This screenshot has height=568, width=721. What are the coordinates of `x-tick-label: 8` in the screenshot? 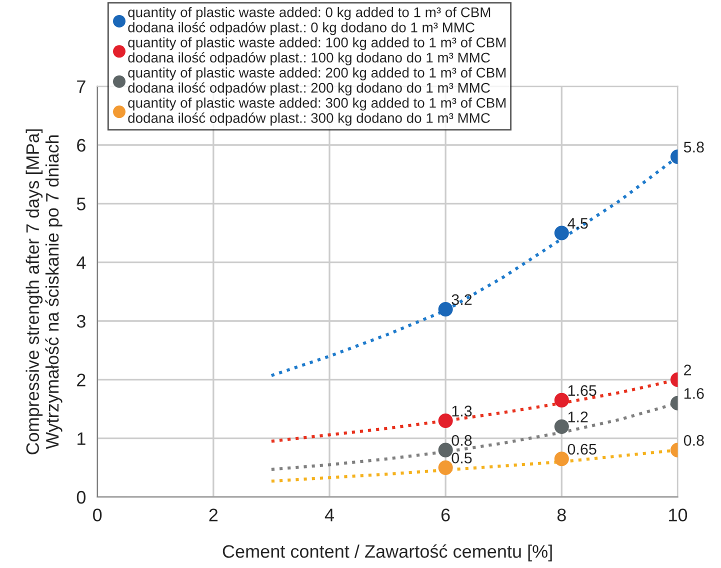 It's located at (561, 515).